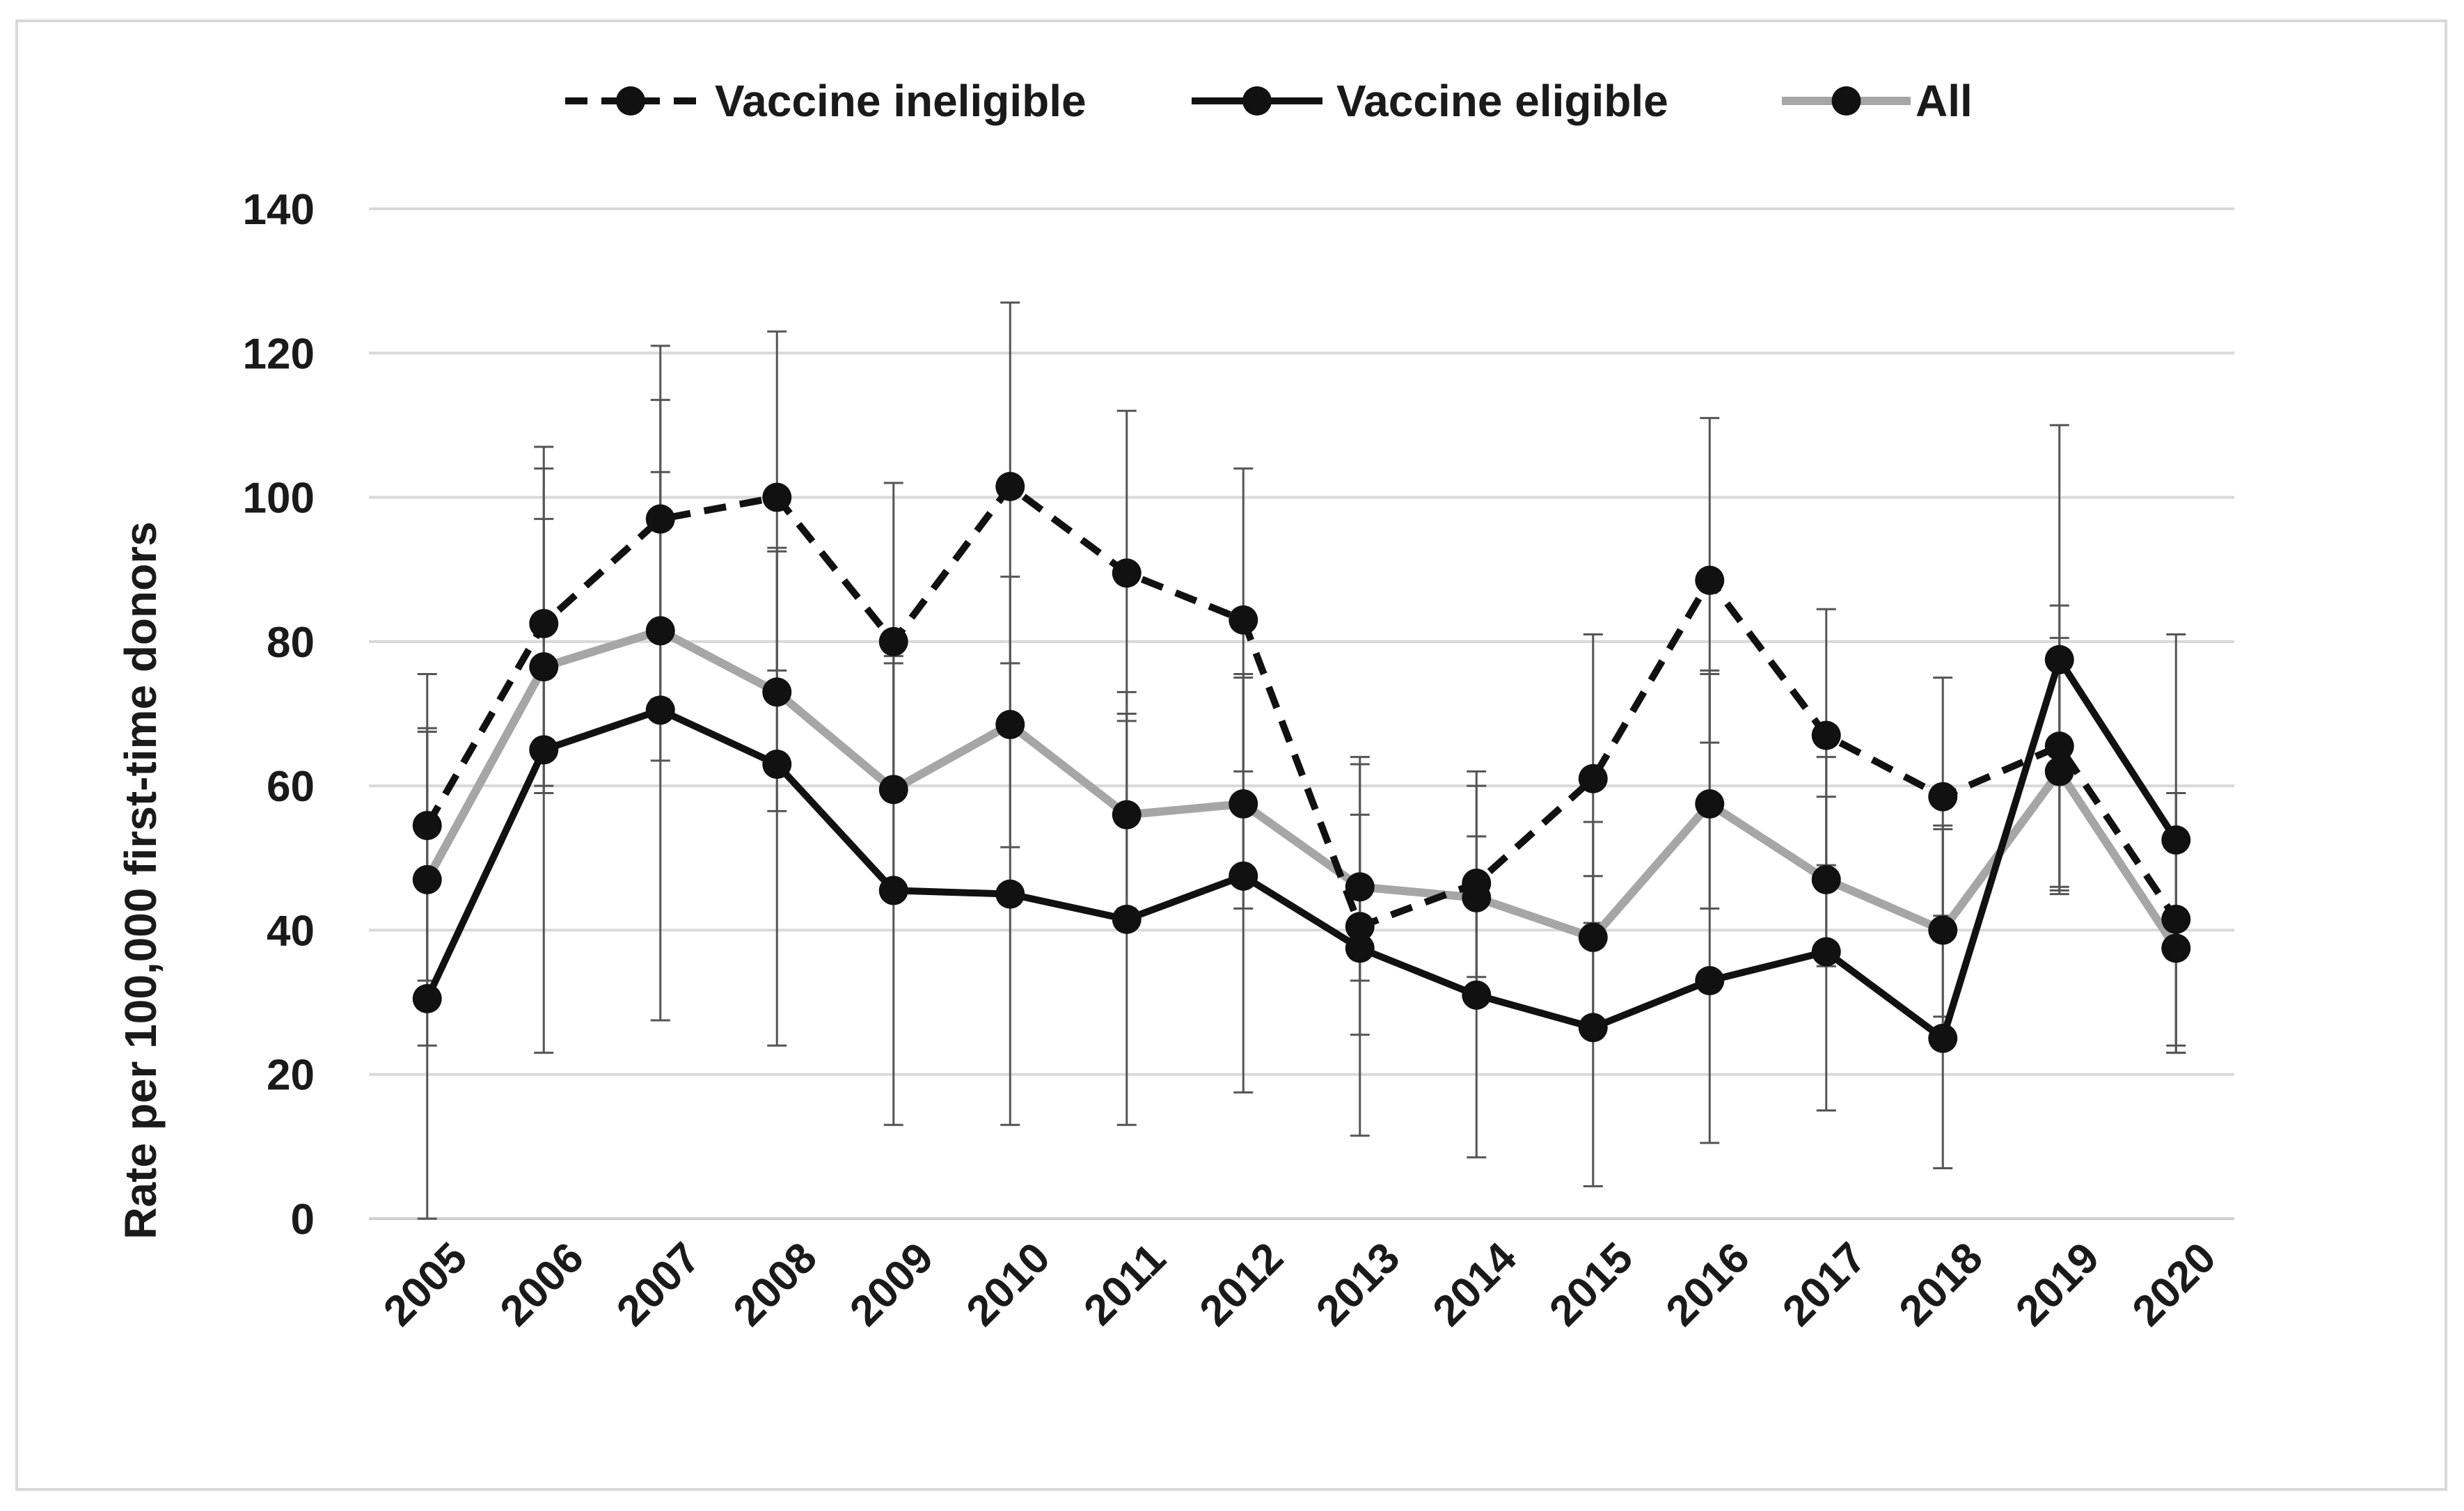  What do you see at coordinates (279, 715) in the screenshot?
I see `y-tick-labels: 0 20 40 60 80 100 120 140` at bounding box center [279, 715].